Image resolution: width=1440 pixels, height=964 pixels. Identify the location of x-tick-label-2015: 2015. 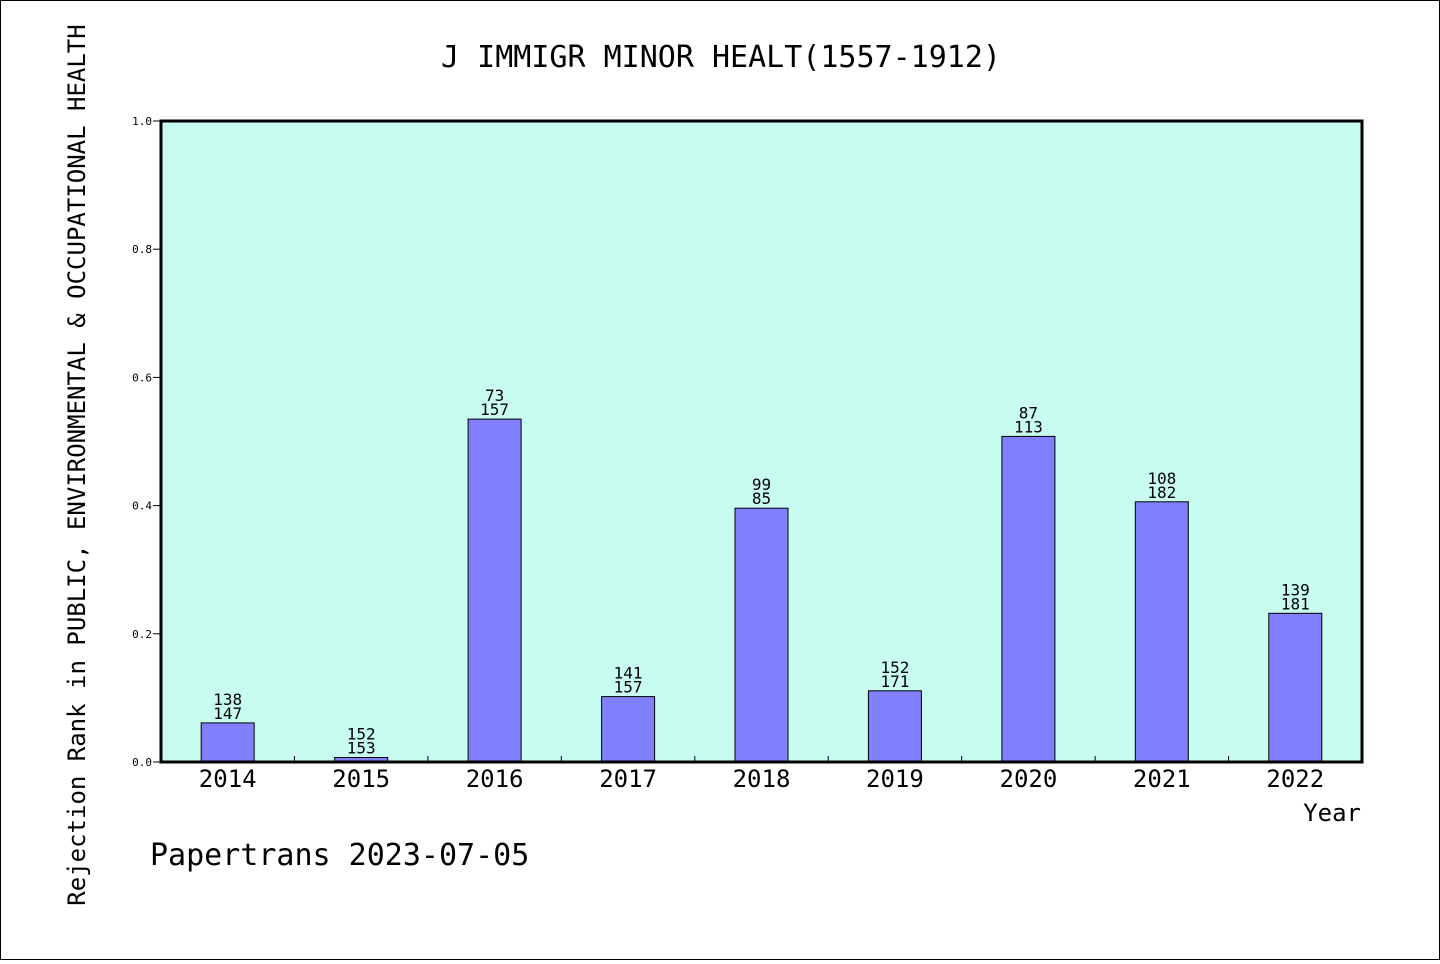
(361, 779).